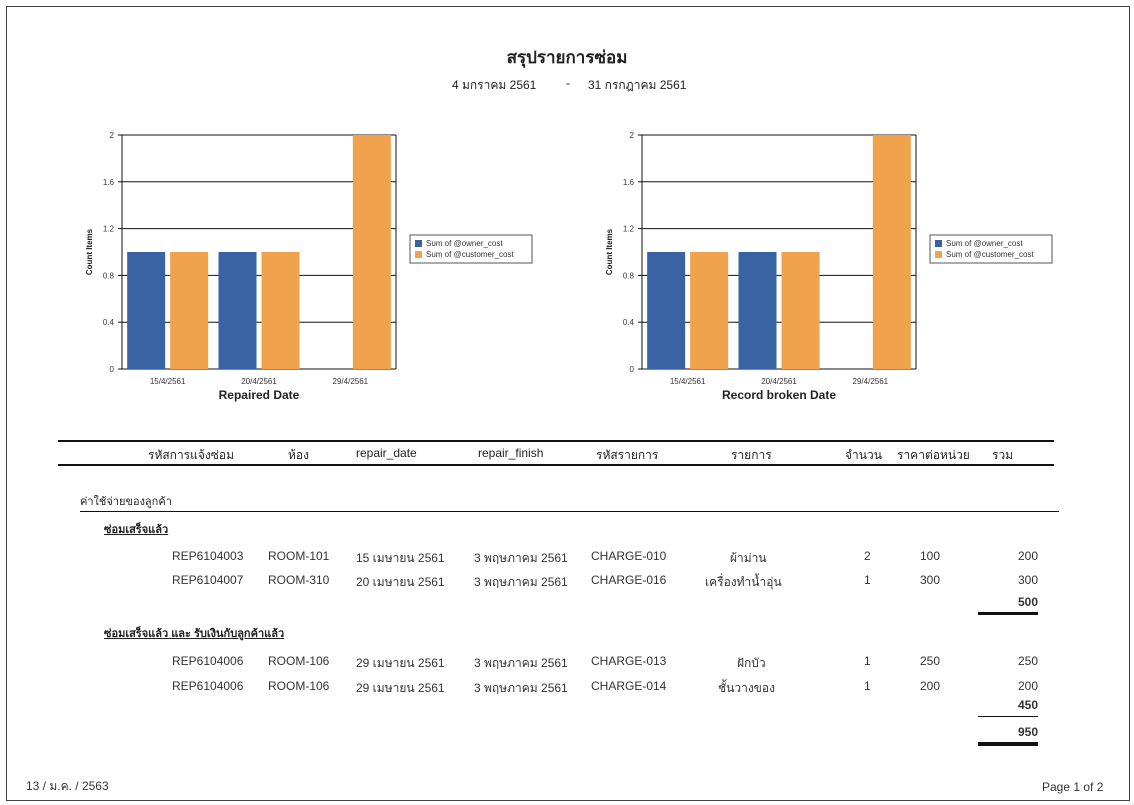 The image size is (1134, 805). Describe the element at coordinates (1027, 602) in the screenshot. I see `group-subtotal: 500` at that location.